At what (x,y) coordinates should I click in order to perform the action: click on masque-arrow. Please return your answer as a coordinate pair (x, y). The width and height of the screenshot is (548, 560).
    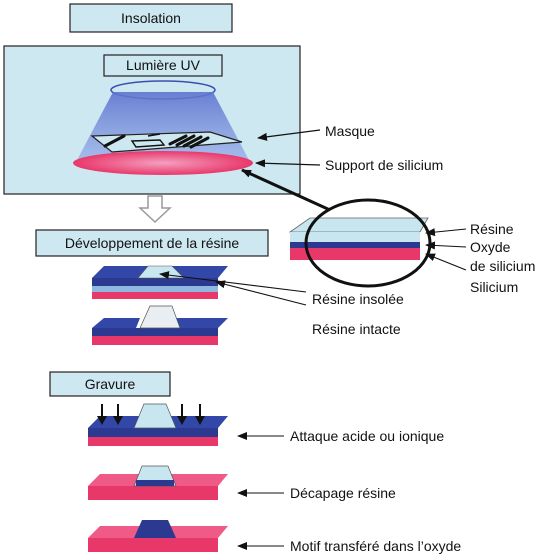
    Looking at the image, I should click on (289, 135).